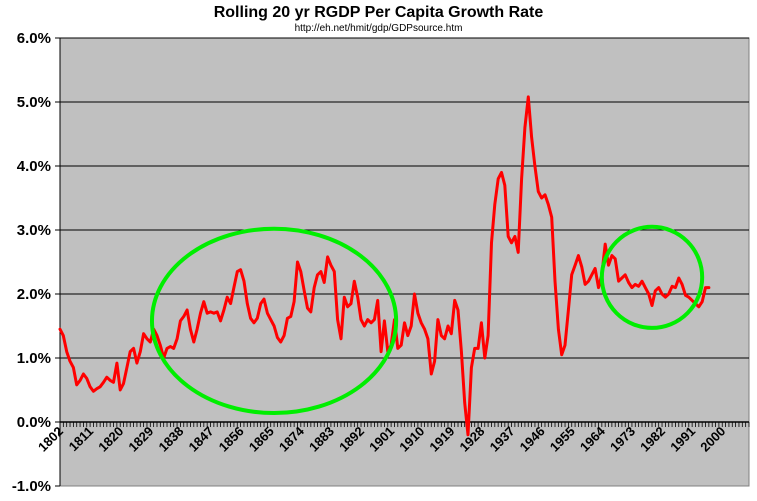 The image size is (757, 501). What do you see at coordinates (34, 358) in the screenshot?
I see `y-tick-label: 1.0%` at bounding box center [34, 358].